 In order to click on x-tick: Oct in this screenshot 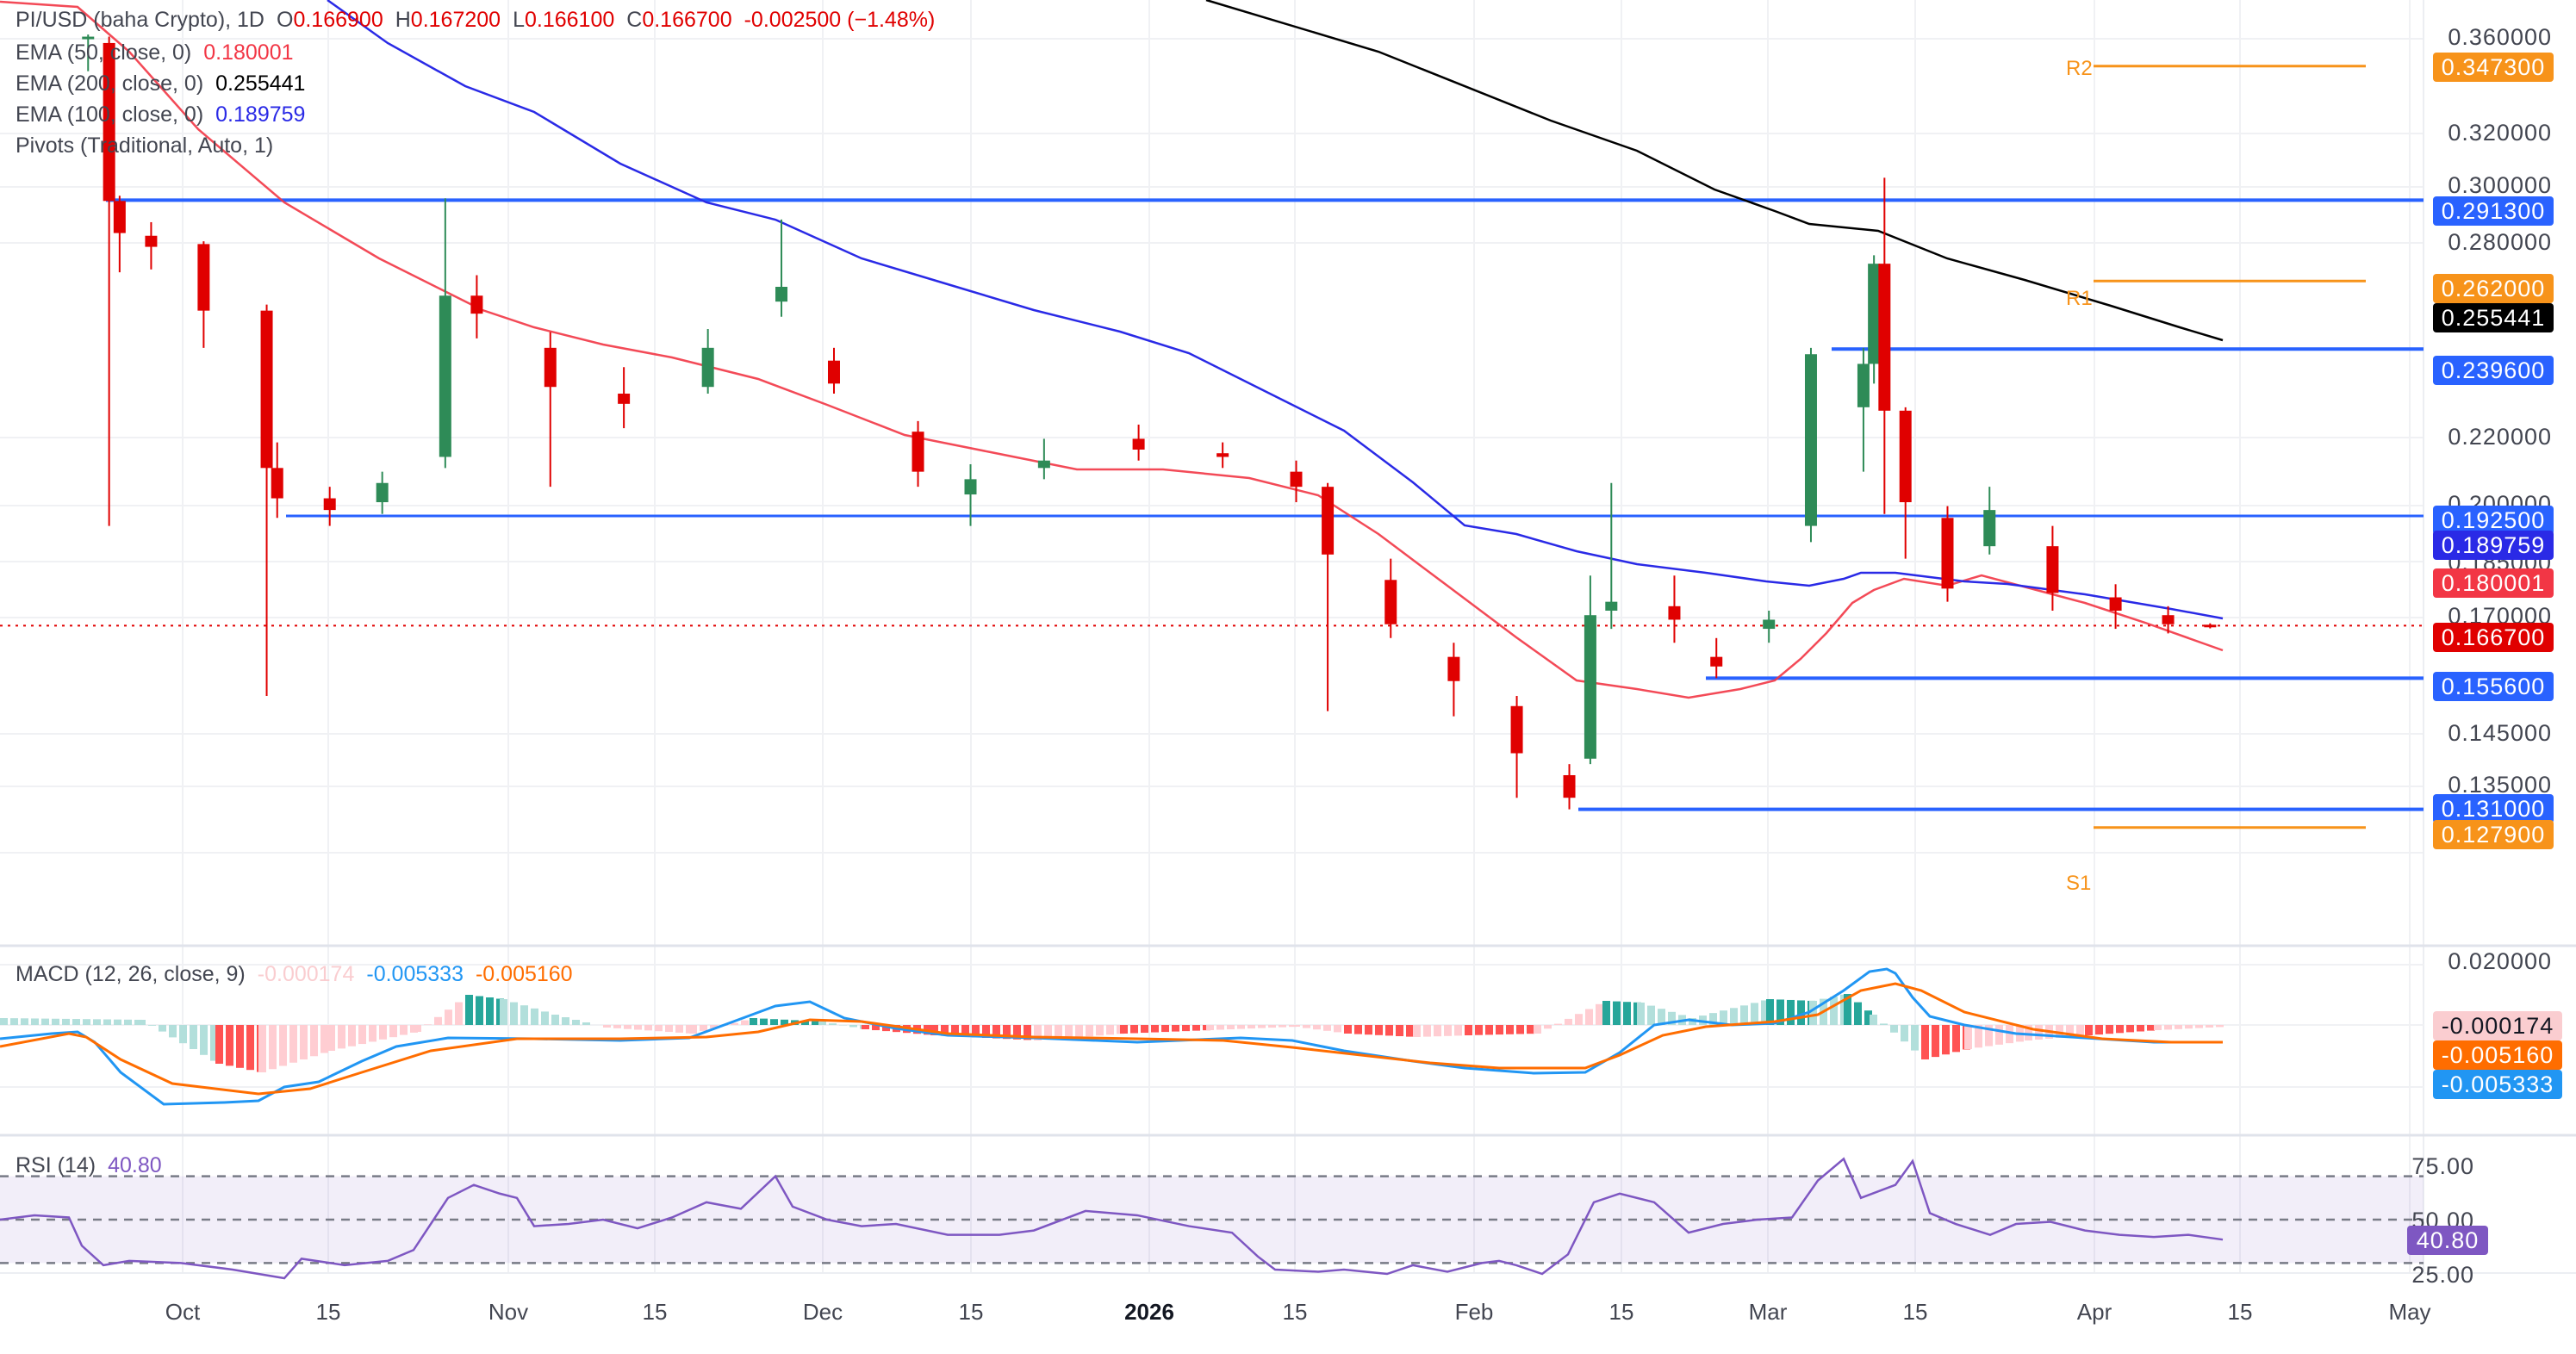, I will do `click(183, 1312)`.